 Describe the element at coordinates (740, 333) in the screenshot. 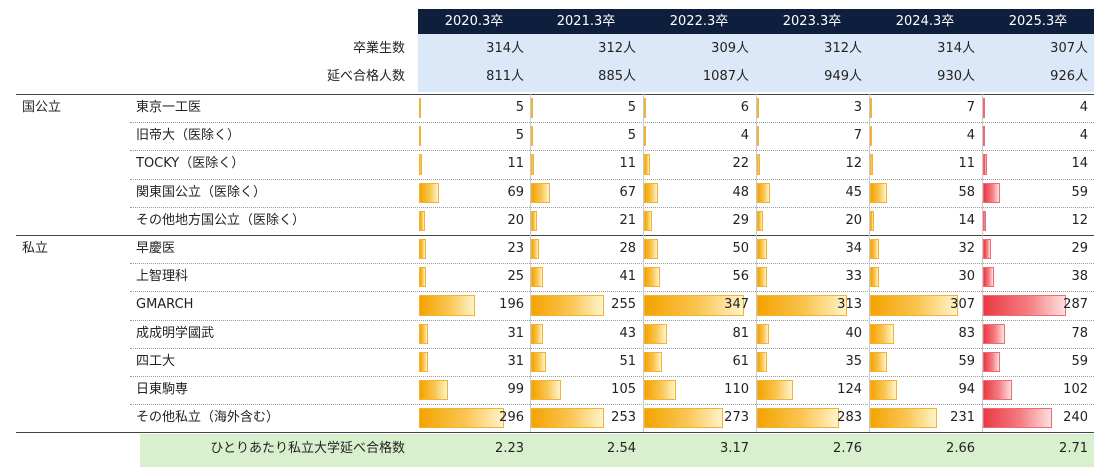

I see `value-cell: 81` at that location.